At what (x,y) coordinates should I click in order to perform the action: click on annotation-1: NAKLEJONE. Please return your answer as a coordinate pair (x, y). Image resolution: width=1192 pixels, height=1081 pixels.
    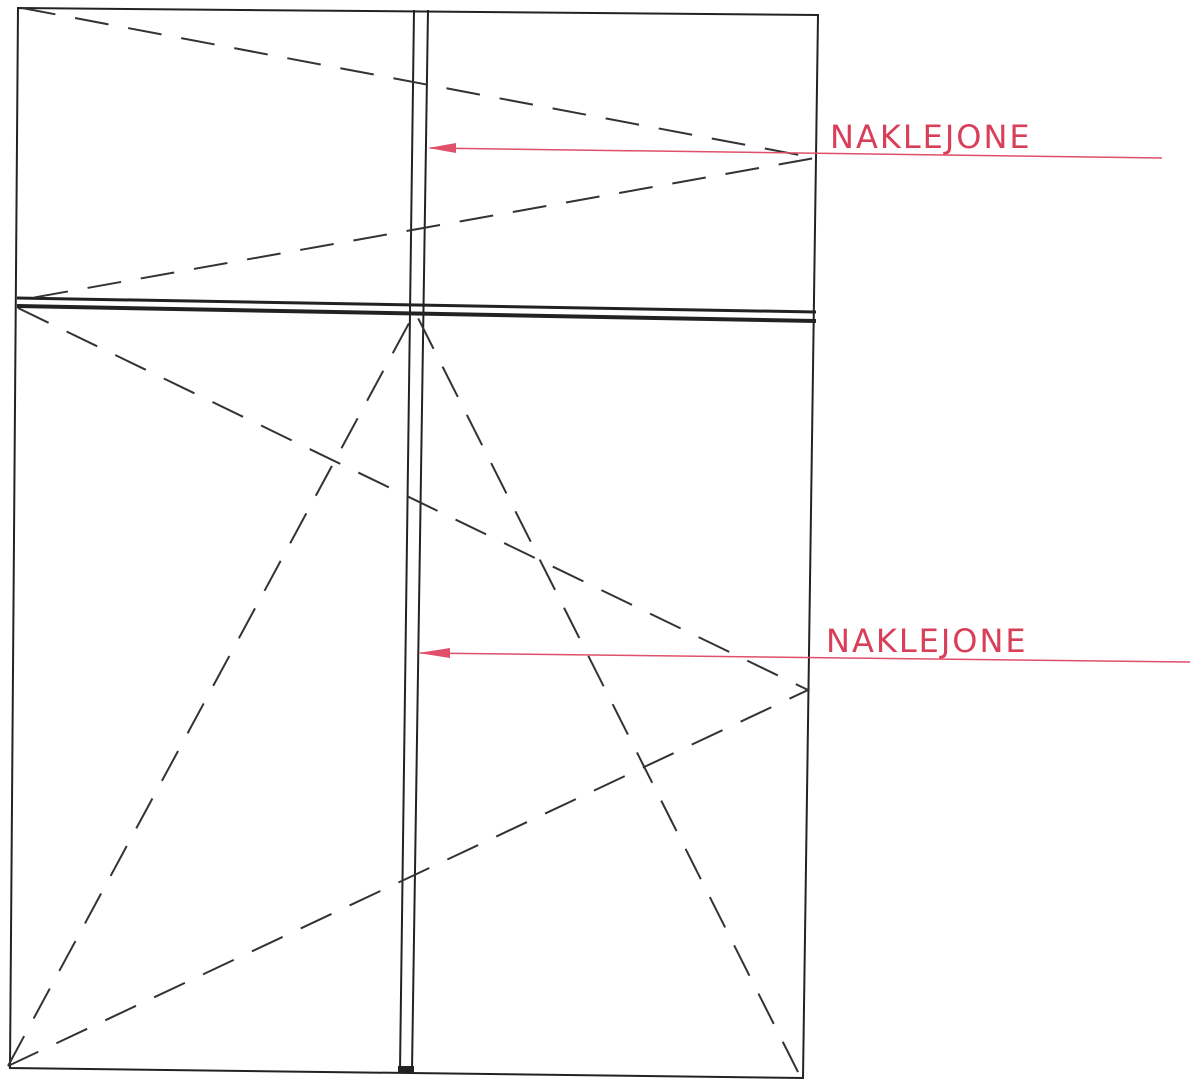
    Looking at the image, I should click on (795, 138).